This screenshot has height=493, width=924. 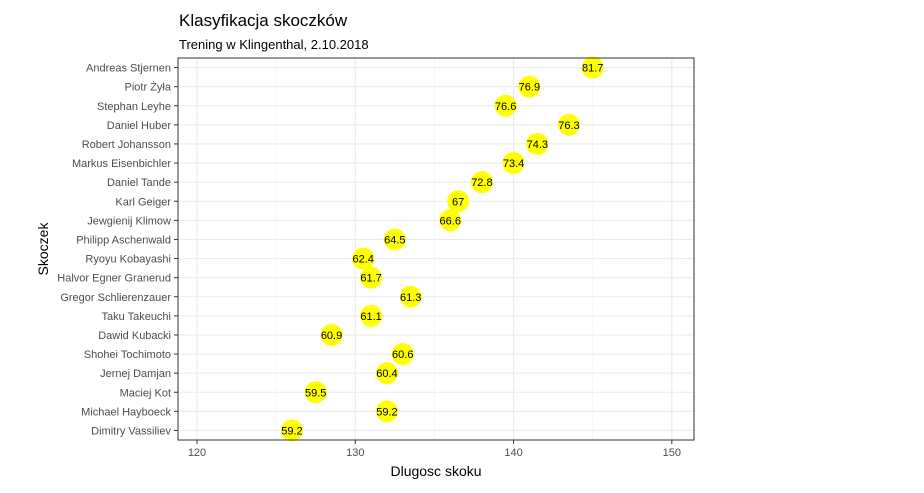 I want to click on data-label: 74.3, so click(x=537, y=145).